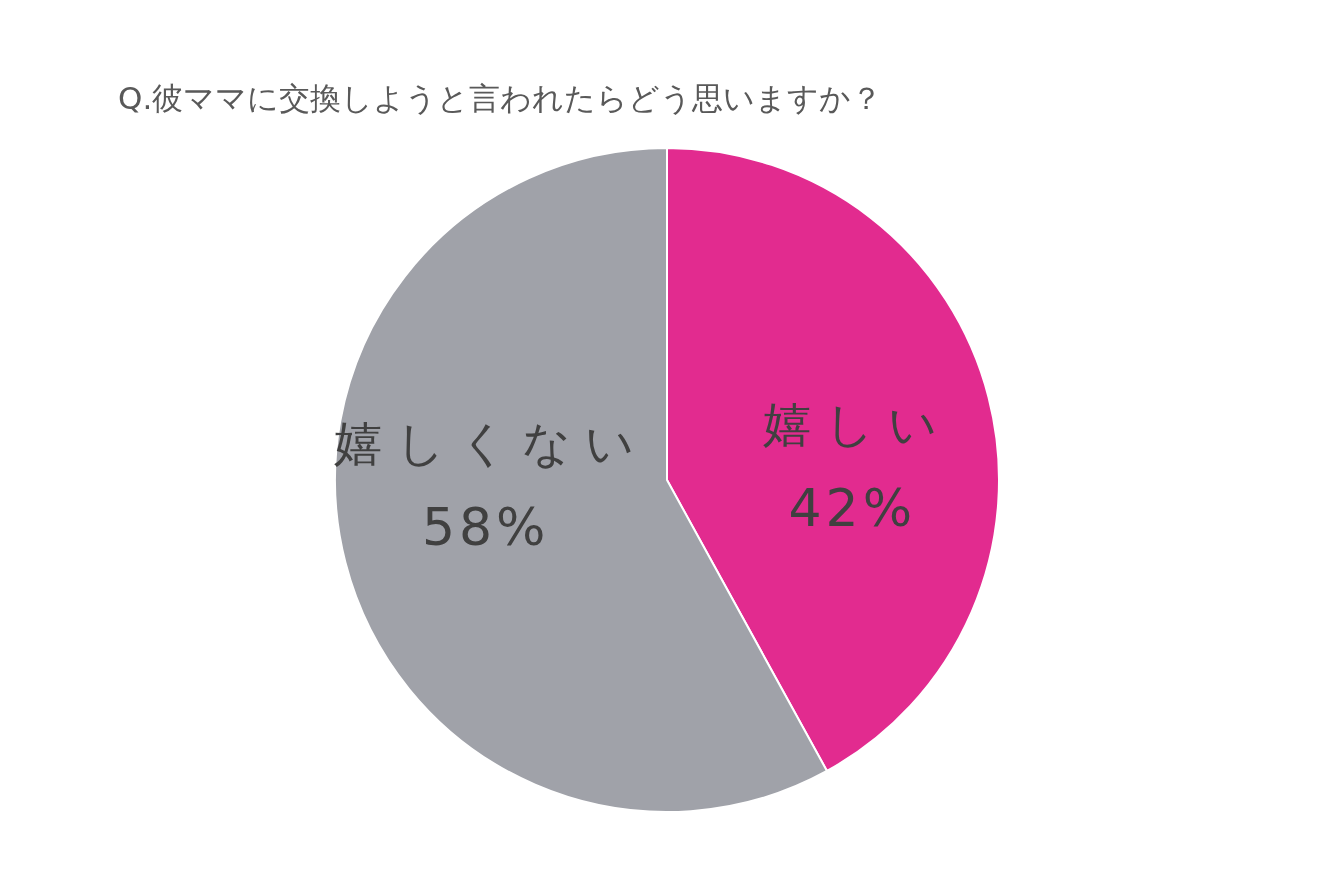 This screenshot has width=1334, height=889. What do you see at coordinates (857, 423) in the screenshot?
I see `slice-label: 嬉しい` at bounding box center [857, 423].